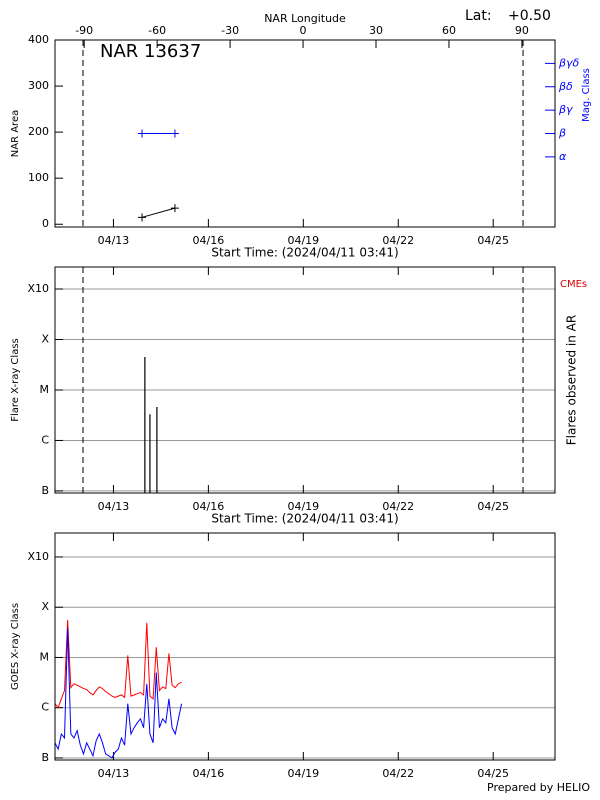  Describe the element at coordinates (522, 30) in the screenshot. I see `x2-tick-label: 90` at that location.